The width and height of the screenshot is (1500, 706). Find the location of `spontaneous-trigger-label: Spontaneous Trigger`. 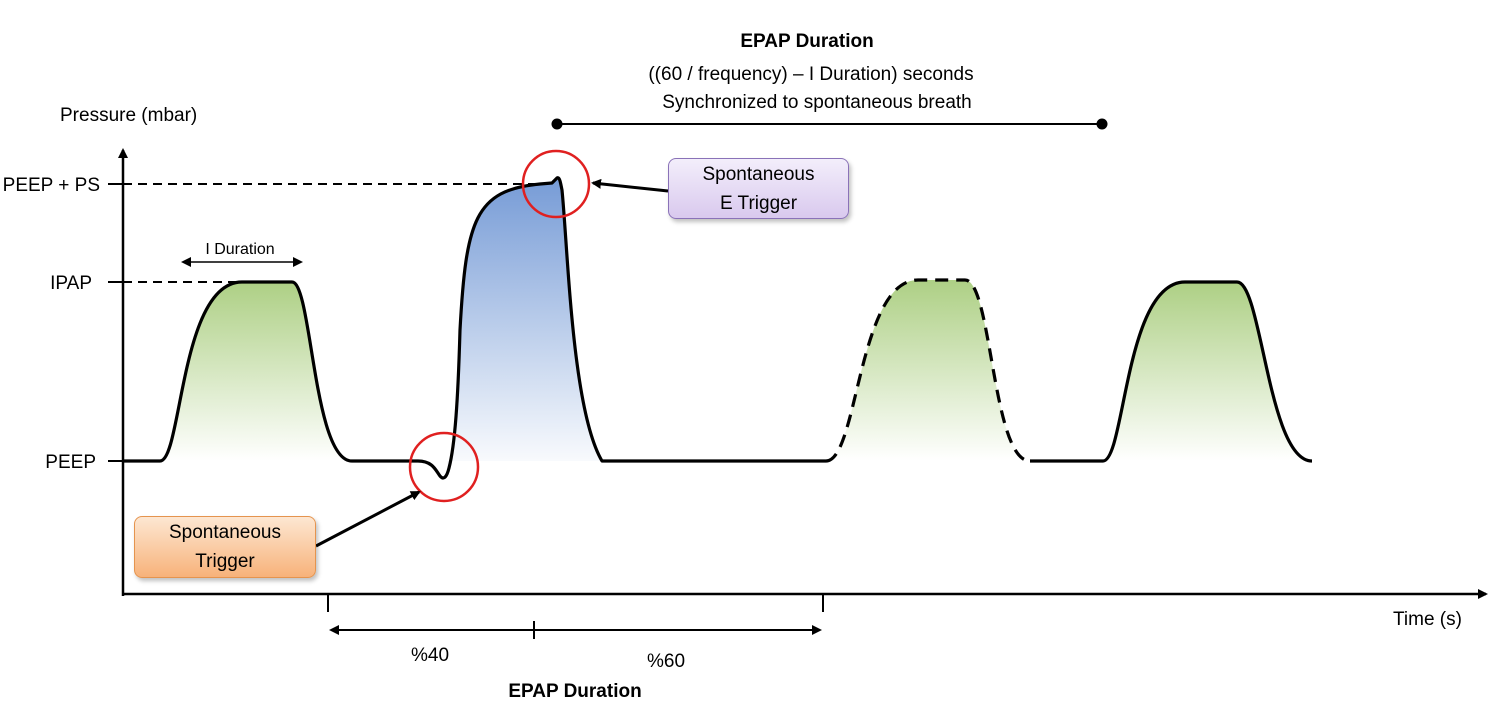

spontaneous-trigger-label: Spontaneous Trigger is located at coordinates (225, 547).